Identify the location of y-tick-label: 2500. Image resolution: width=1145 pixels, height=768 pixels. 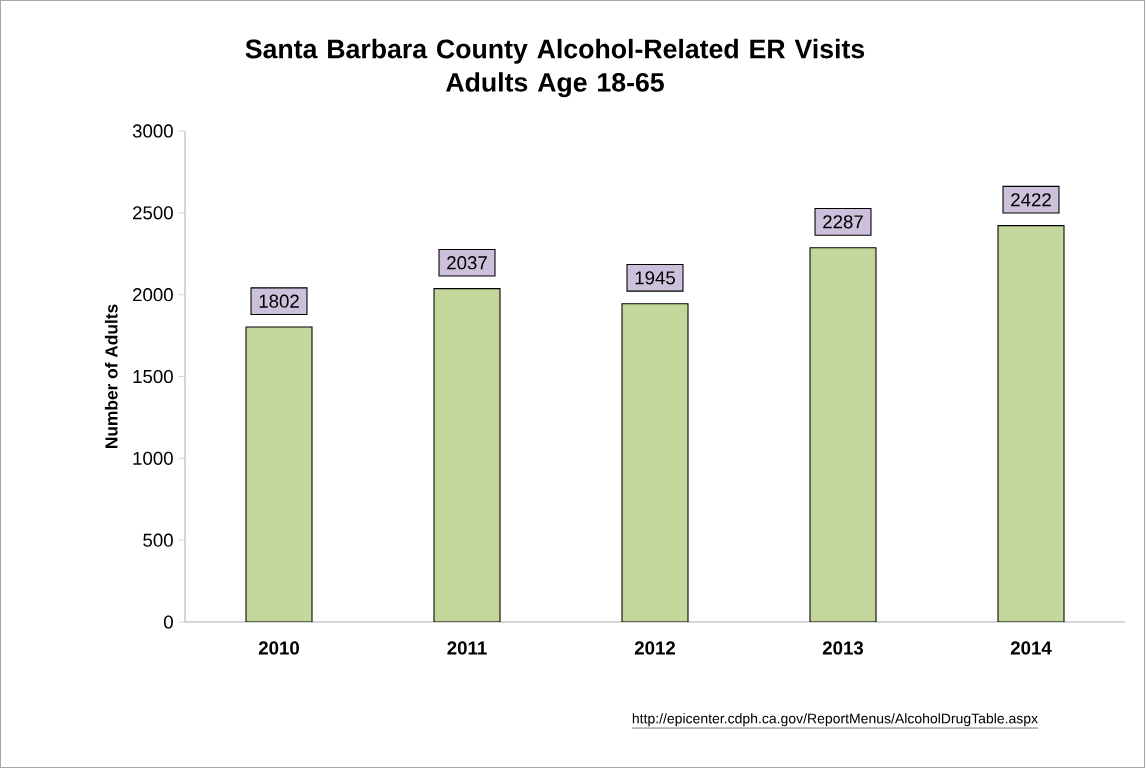
(153, 213).